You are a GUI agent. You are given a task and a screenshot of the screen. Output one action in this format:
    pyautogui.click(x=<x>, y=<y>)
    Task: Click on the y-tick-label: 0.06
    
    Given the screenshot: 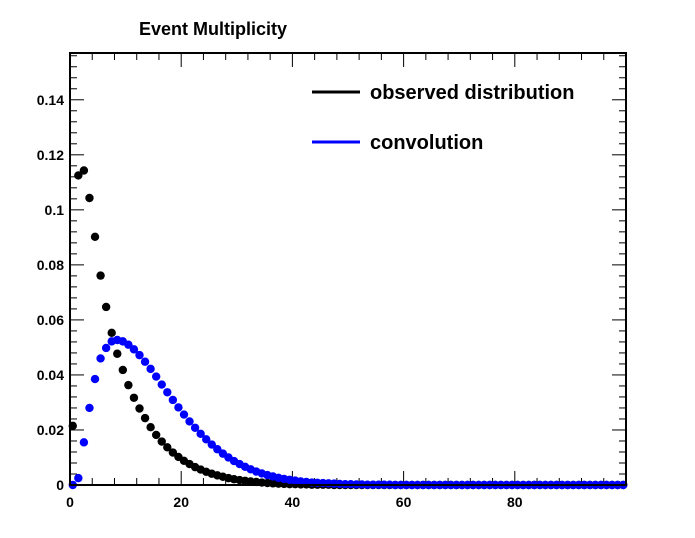 What is the action you would take?
    pyautogui.click(x=50, y=320)
    